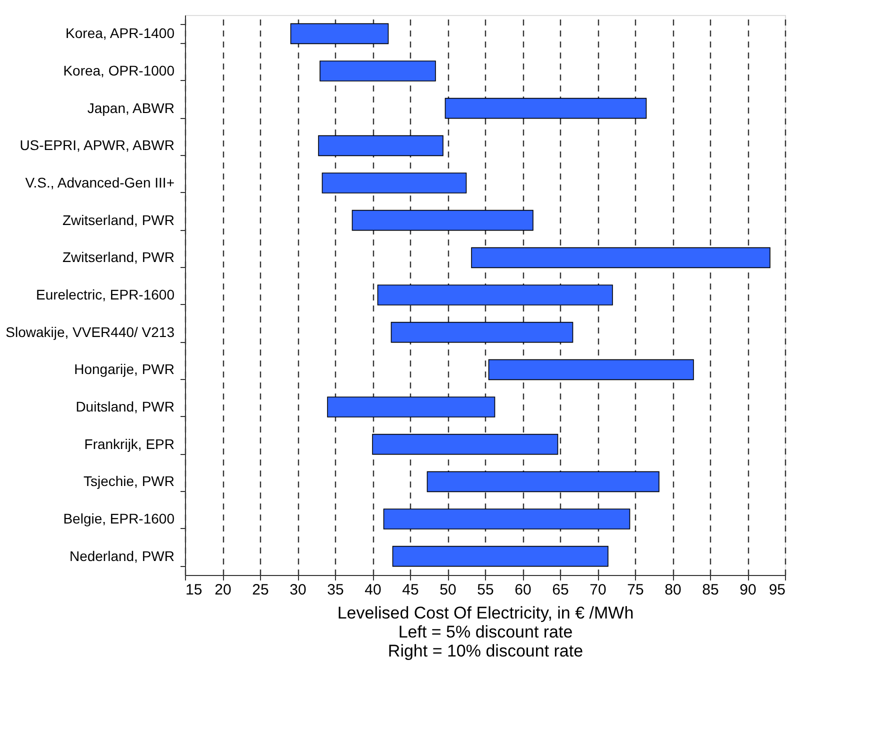 Image resolution: width=875 pixels, height=739 pixels. I want to click on x-tick-label: 75, so click(635, 590).